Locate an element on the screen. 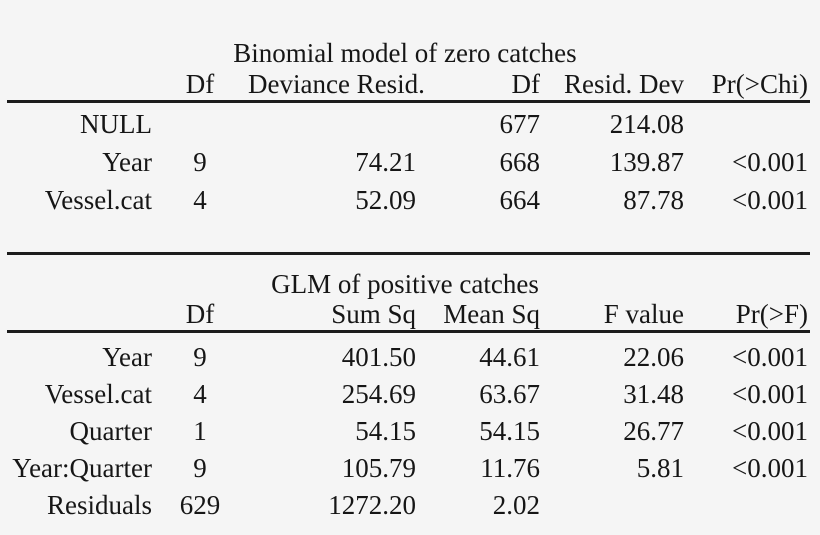 This screenshot has height=535, width=820. row-label: NULL is located at coordinates (116, 123).